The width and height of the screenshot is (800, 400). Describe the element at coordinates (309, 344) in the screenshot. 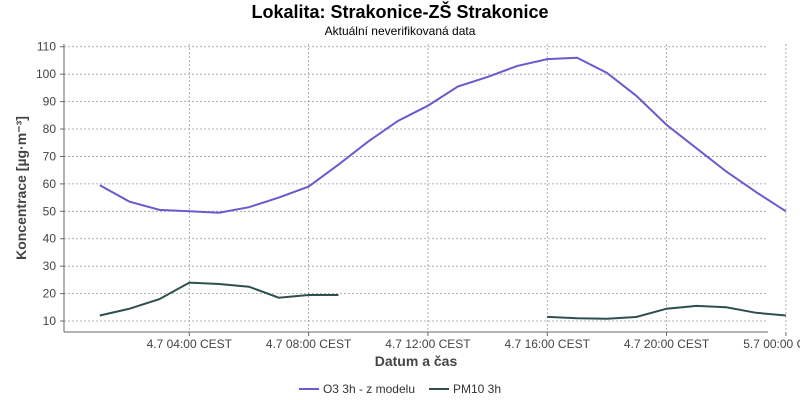

I see `x-tick-label: 4.7 08:00 CEST` at that location.